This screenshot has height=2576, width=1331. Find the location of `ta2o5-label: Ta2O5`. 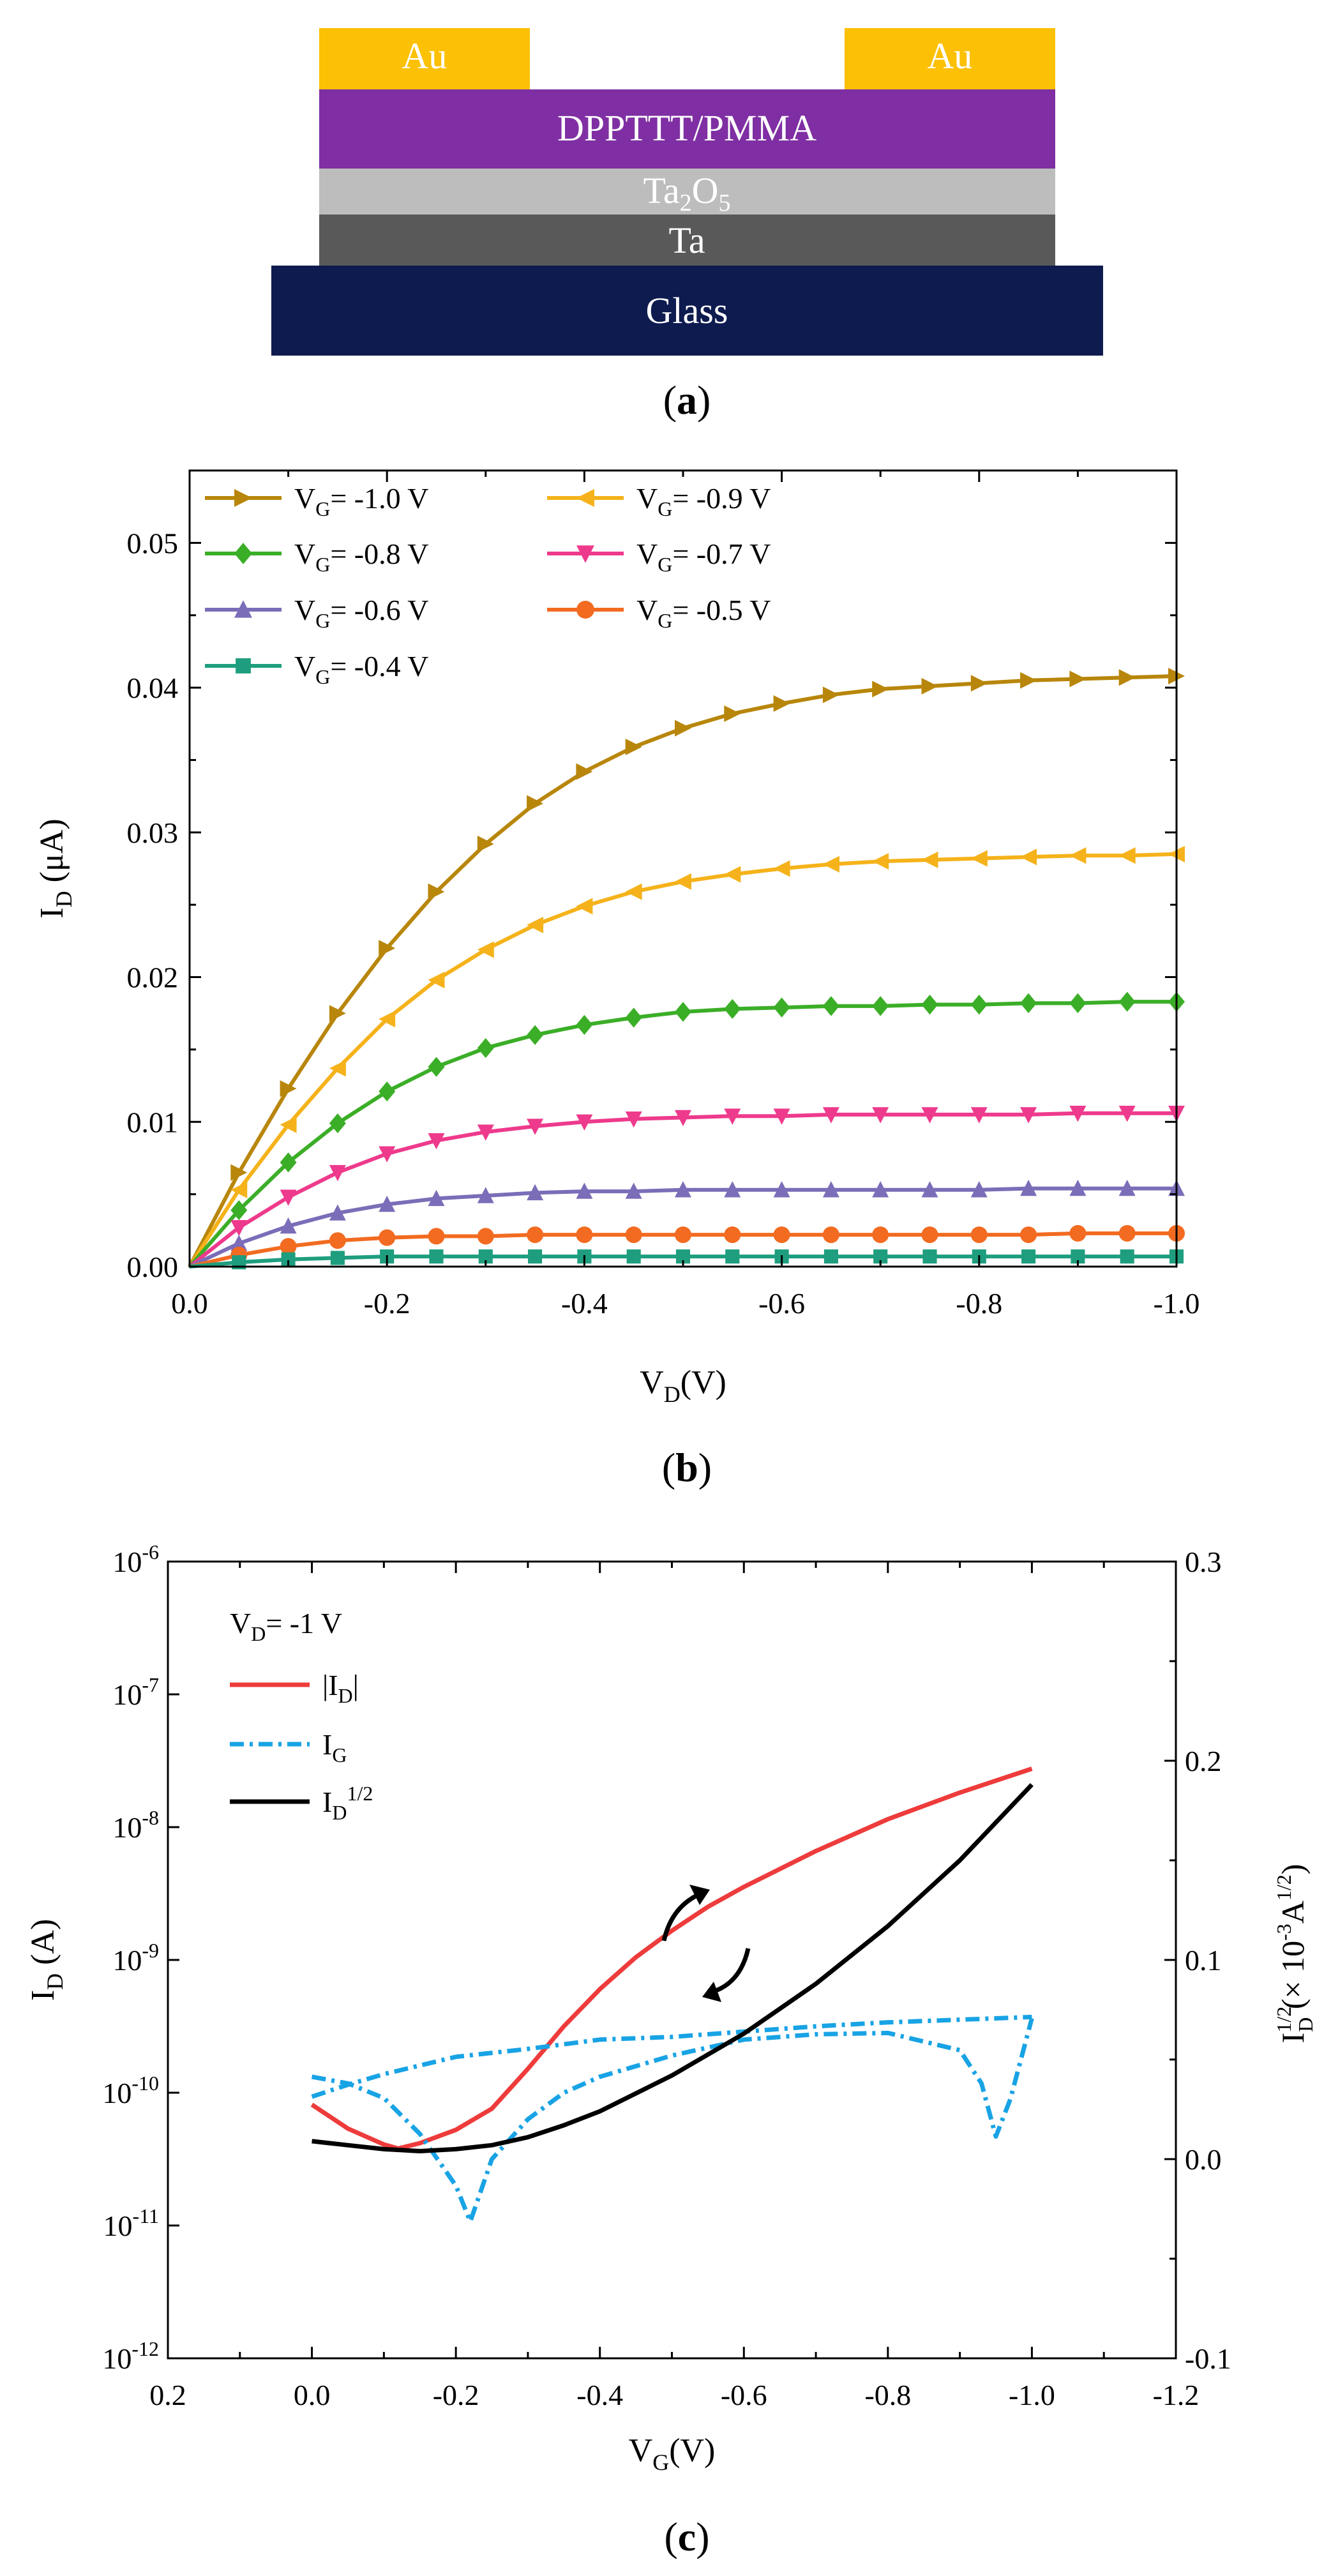

ta2o5-label: Ta2O5 is located at coordinates (686, 193).